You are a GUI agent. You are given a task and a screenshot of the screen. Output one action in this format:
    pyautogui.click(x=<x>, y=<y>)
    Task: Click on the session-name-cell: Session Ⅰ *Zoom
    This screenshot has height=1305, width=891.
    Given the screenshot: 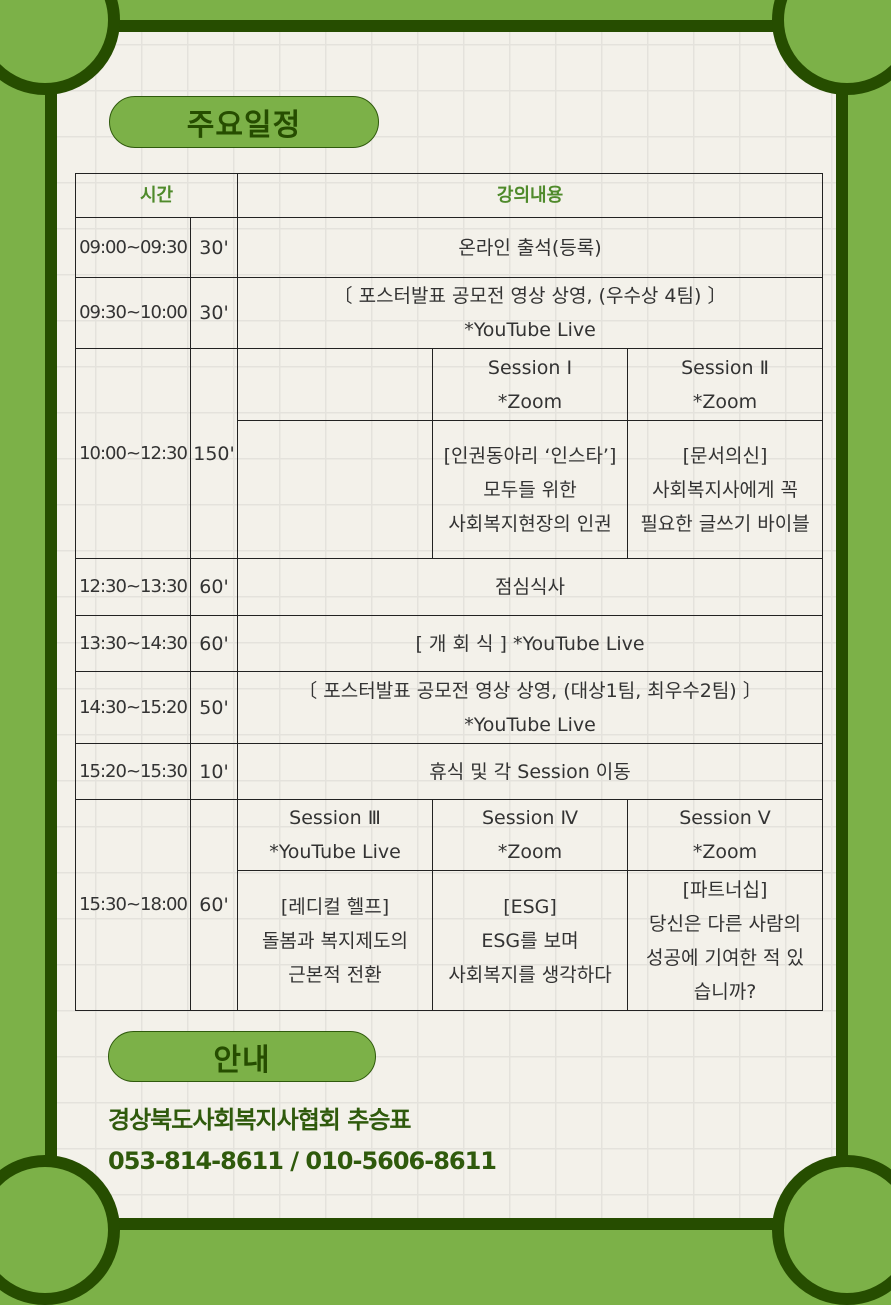 What is the action you would take?
    pyautogui.click(x=530, y=384)
    